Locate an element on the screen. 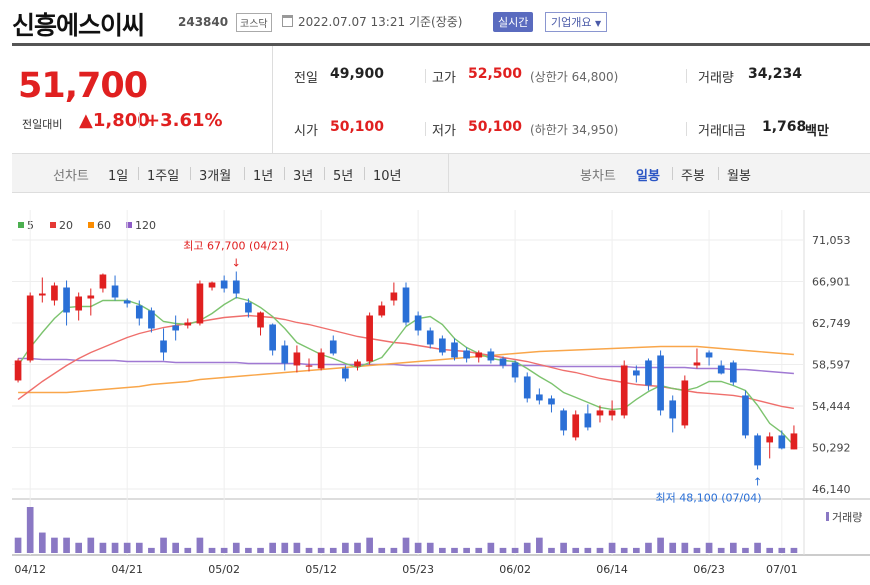 This screenshot has height=585, width=870. y-tick-label: 46,140 is located at coordinates (831, 489).